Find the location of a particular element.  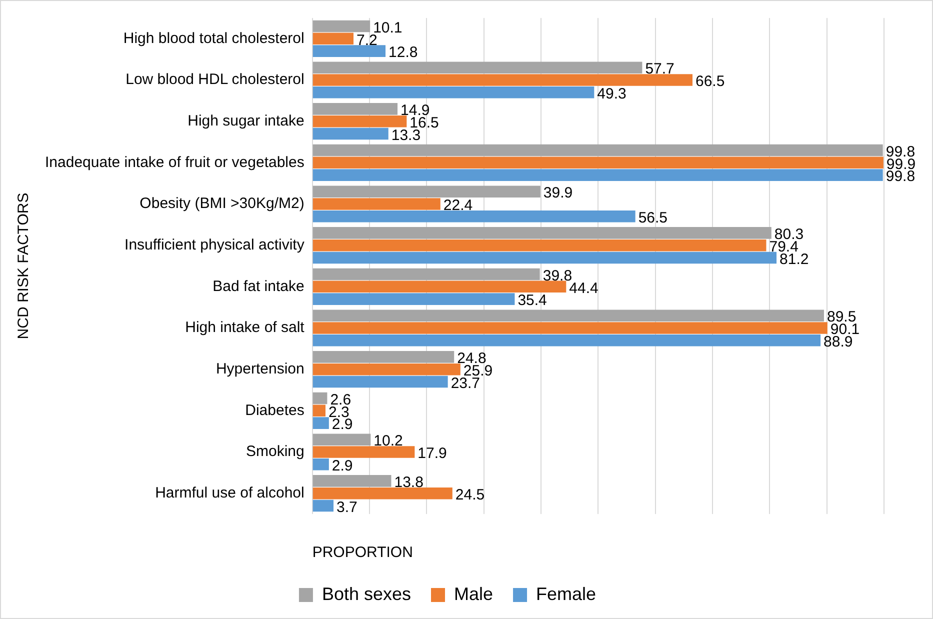

data-label: 39.9 is located at coordinates (558, 193).